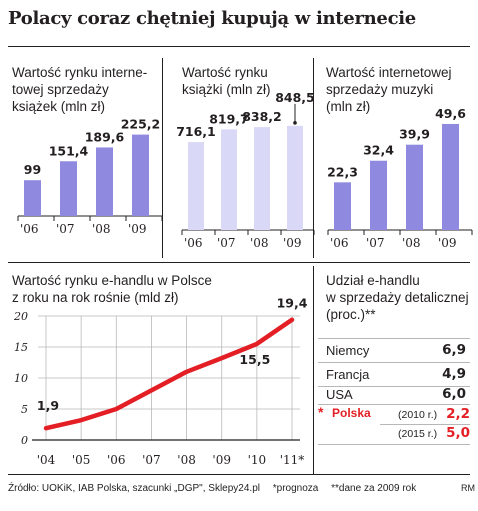  What do you see at coordinates (454, 374) in the screenshot?
I see `share-value: 4,9` at bounding box center [454, 374].